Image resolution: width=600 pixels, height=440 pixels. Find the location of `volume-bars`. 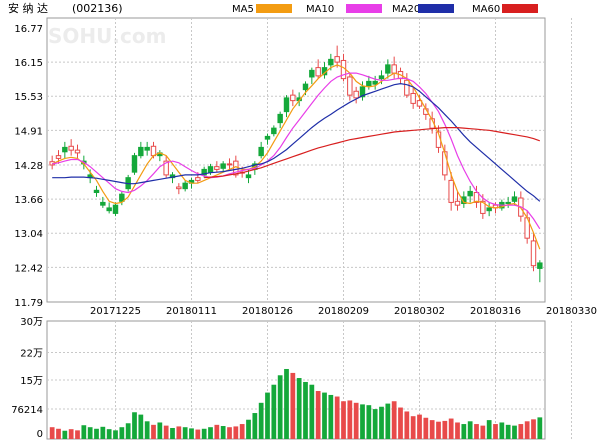

volume-bars is located at coordinates (296, 403).